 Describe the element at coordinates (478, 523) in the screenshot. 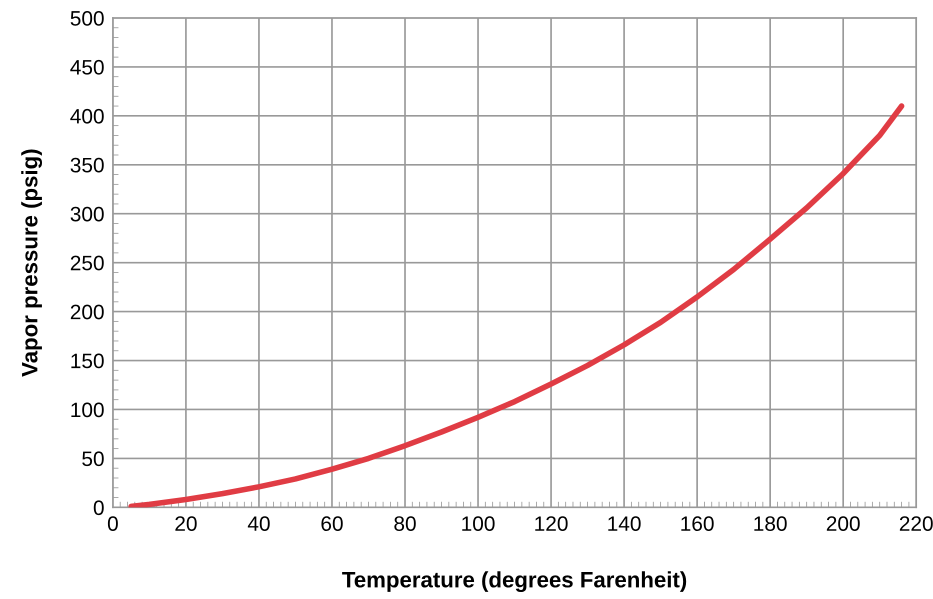

I see `x-tick-label: 100` at that location.